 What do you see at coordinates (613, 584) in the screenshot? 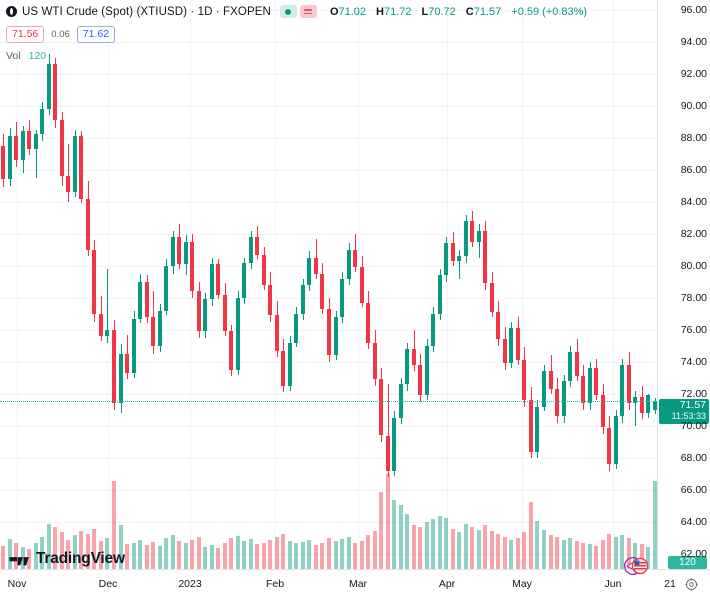
I see `time-axis-tick: Jun` at bounding box center [613, 584].